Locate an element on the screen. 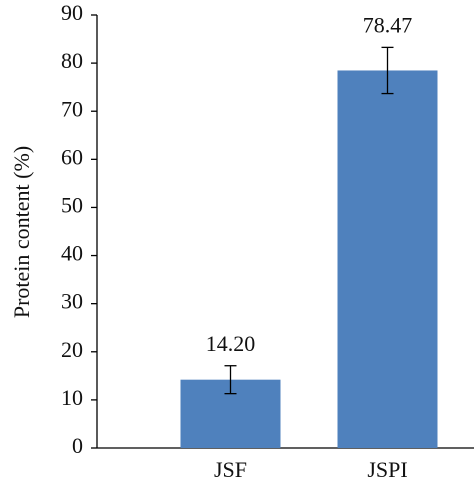 This screenshot has height=498, width=474. y-tick-label: 40 is located at coordinates (72, 253).